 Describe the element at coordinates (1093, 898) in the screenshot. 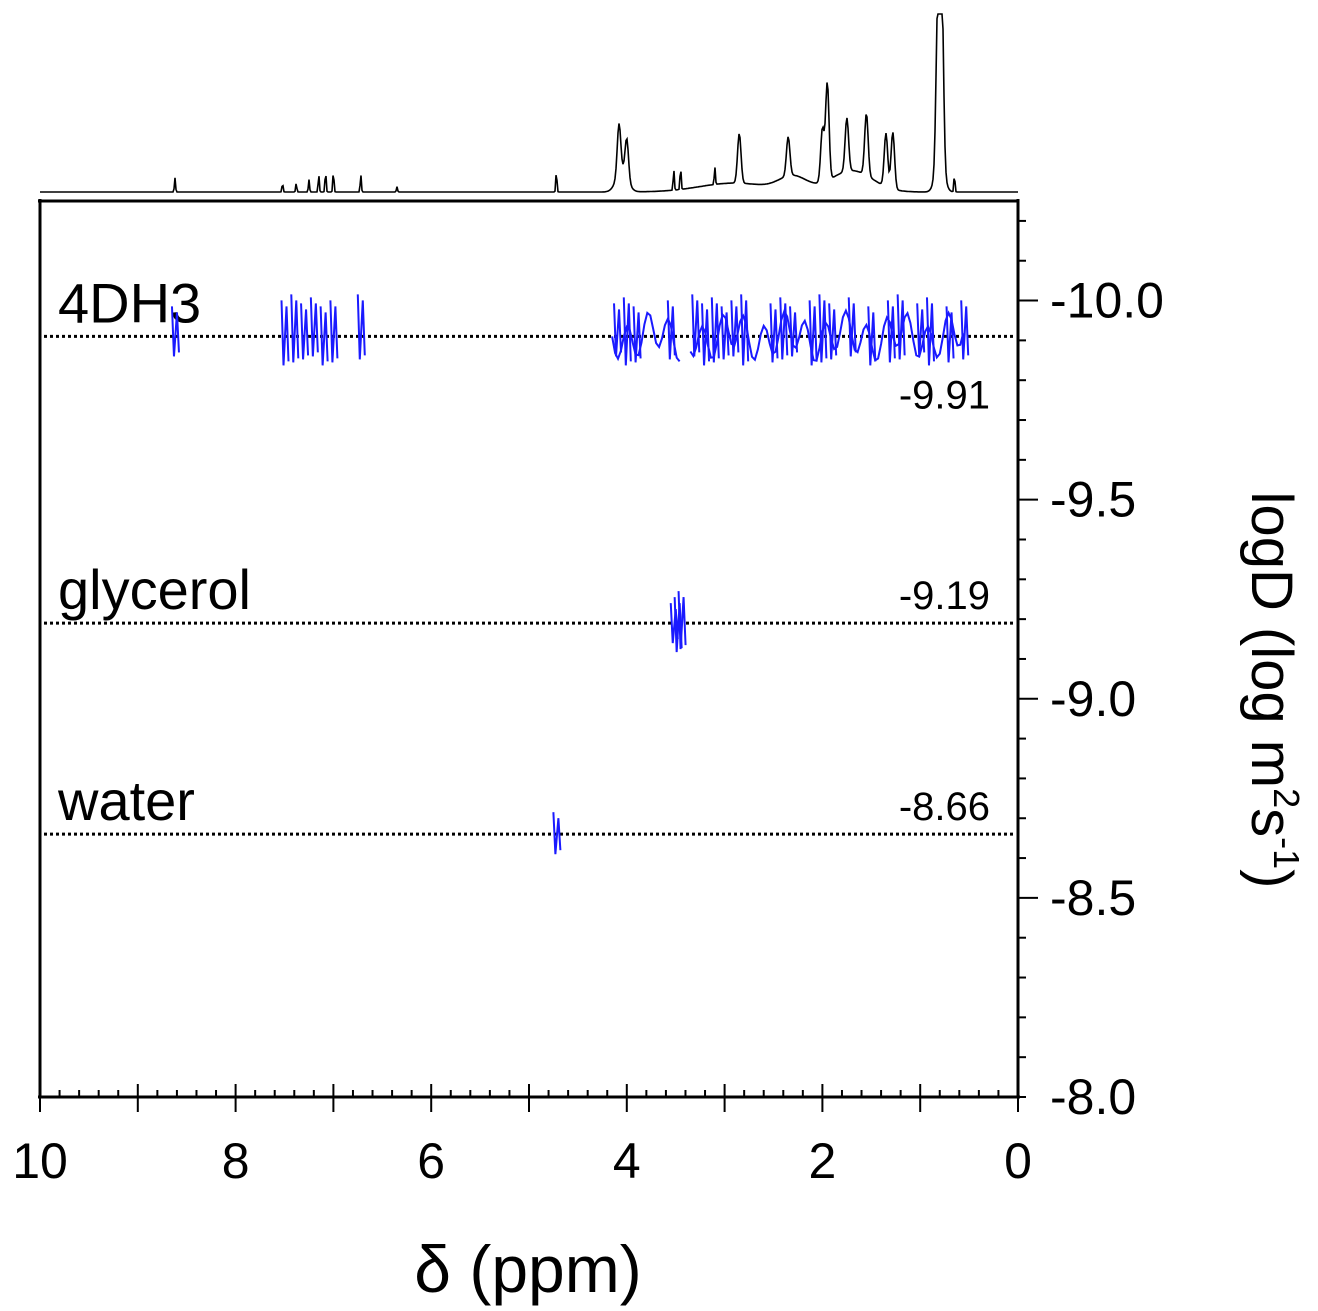

I see `y-tick-label: -8.5` at that location.